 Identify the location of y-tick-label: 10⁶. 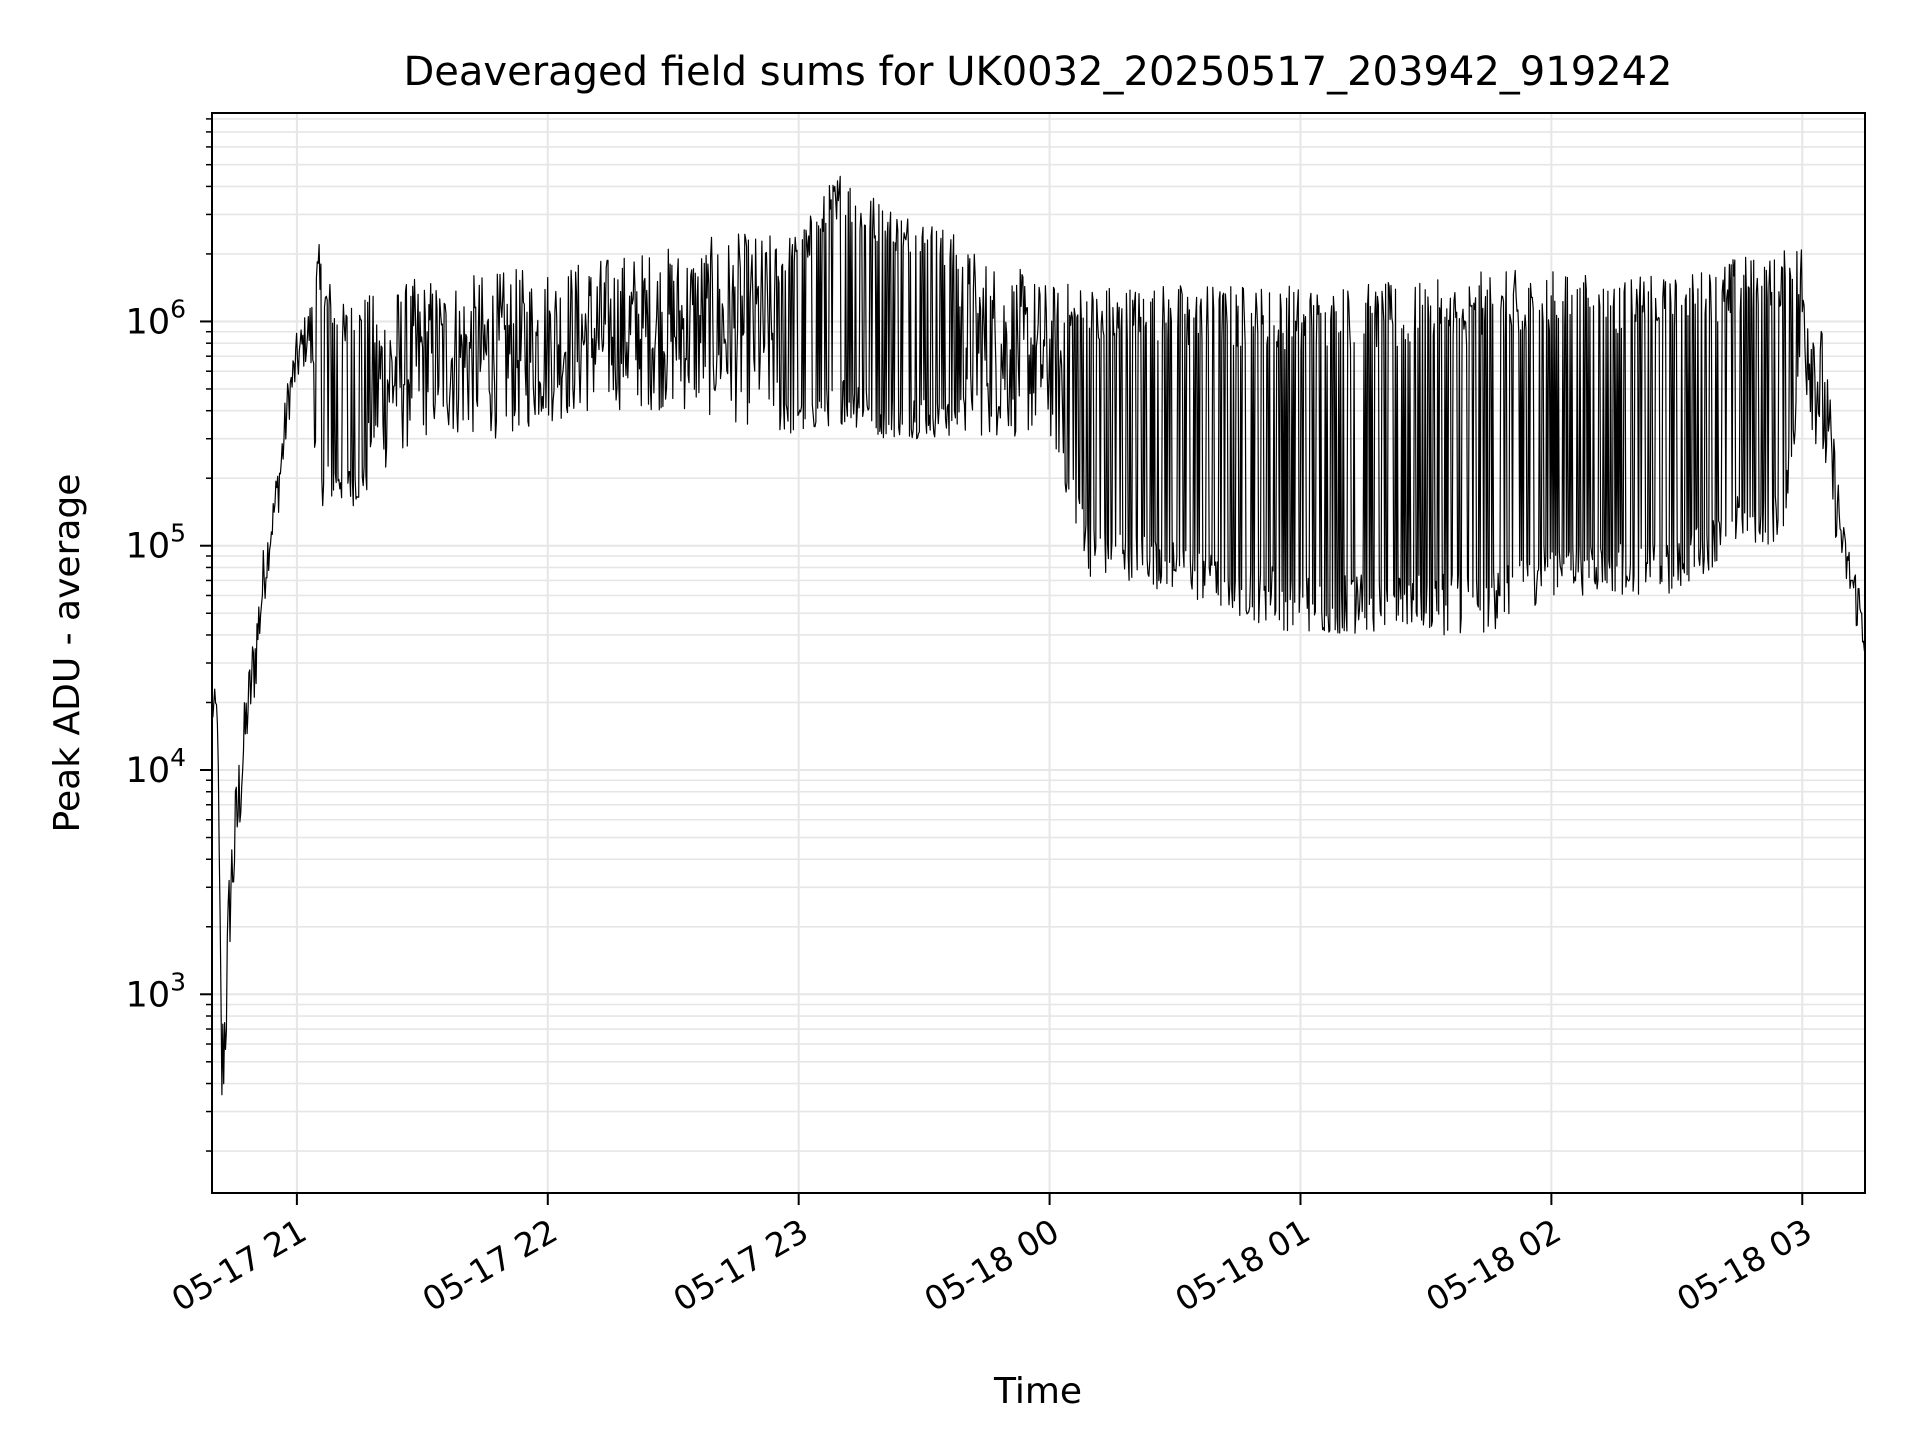
(156, 318).